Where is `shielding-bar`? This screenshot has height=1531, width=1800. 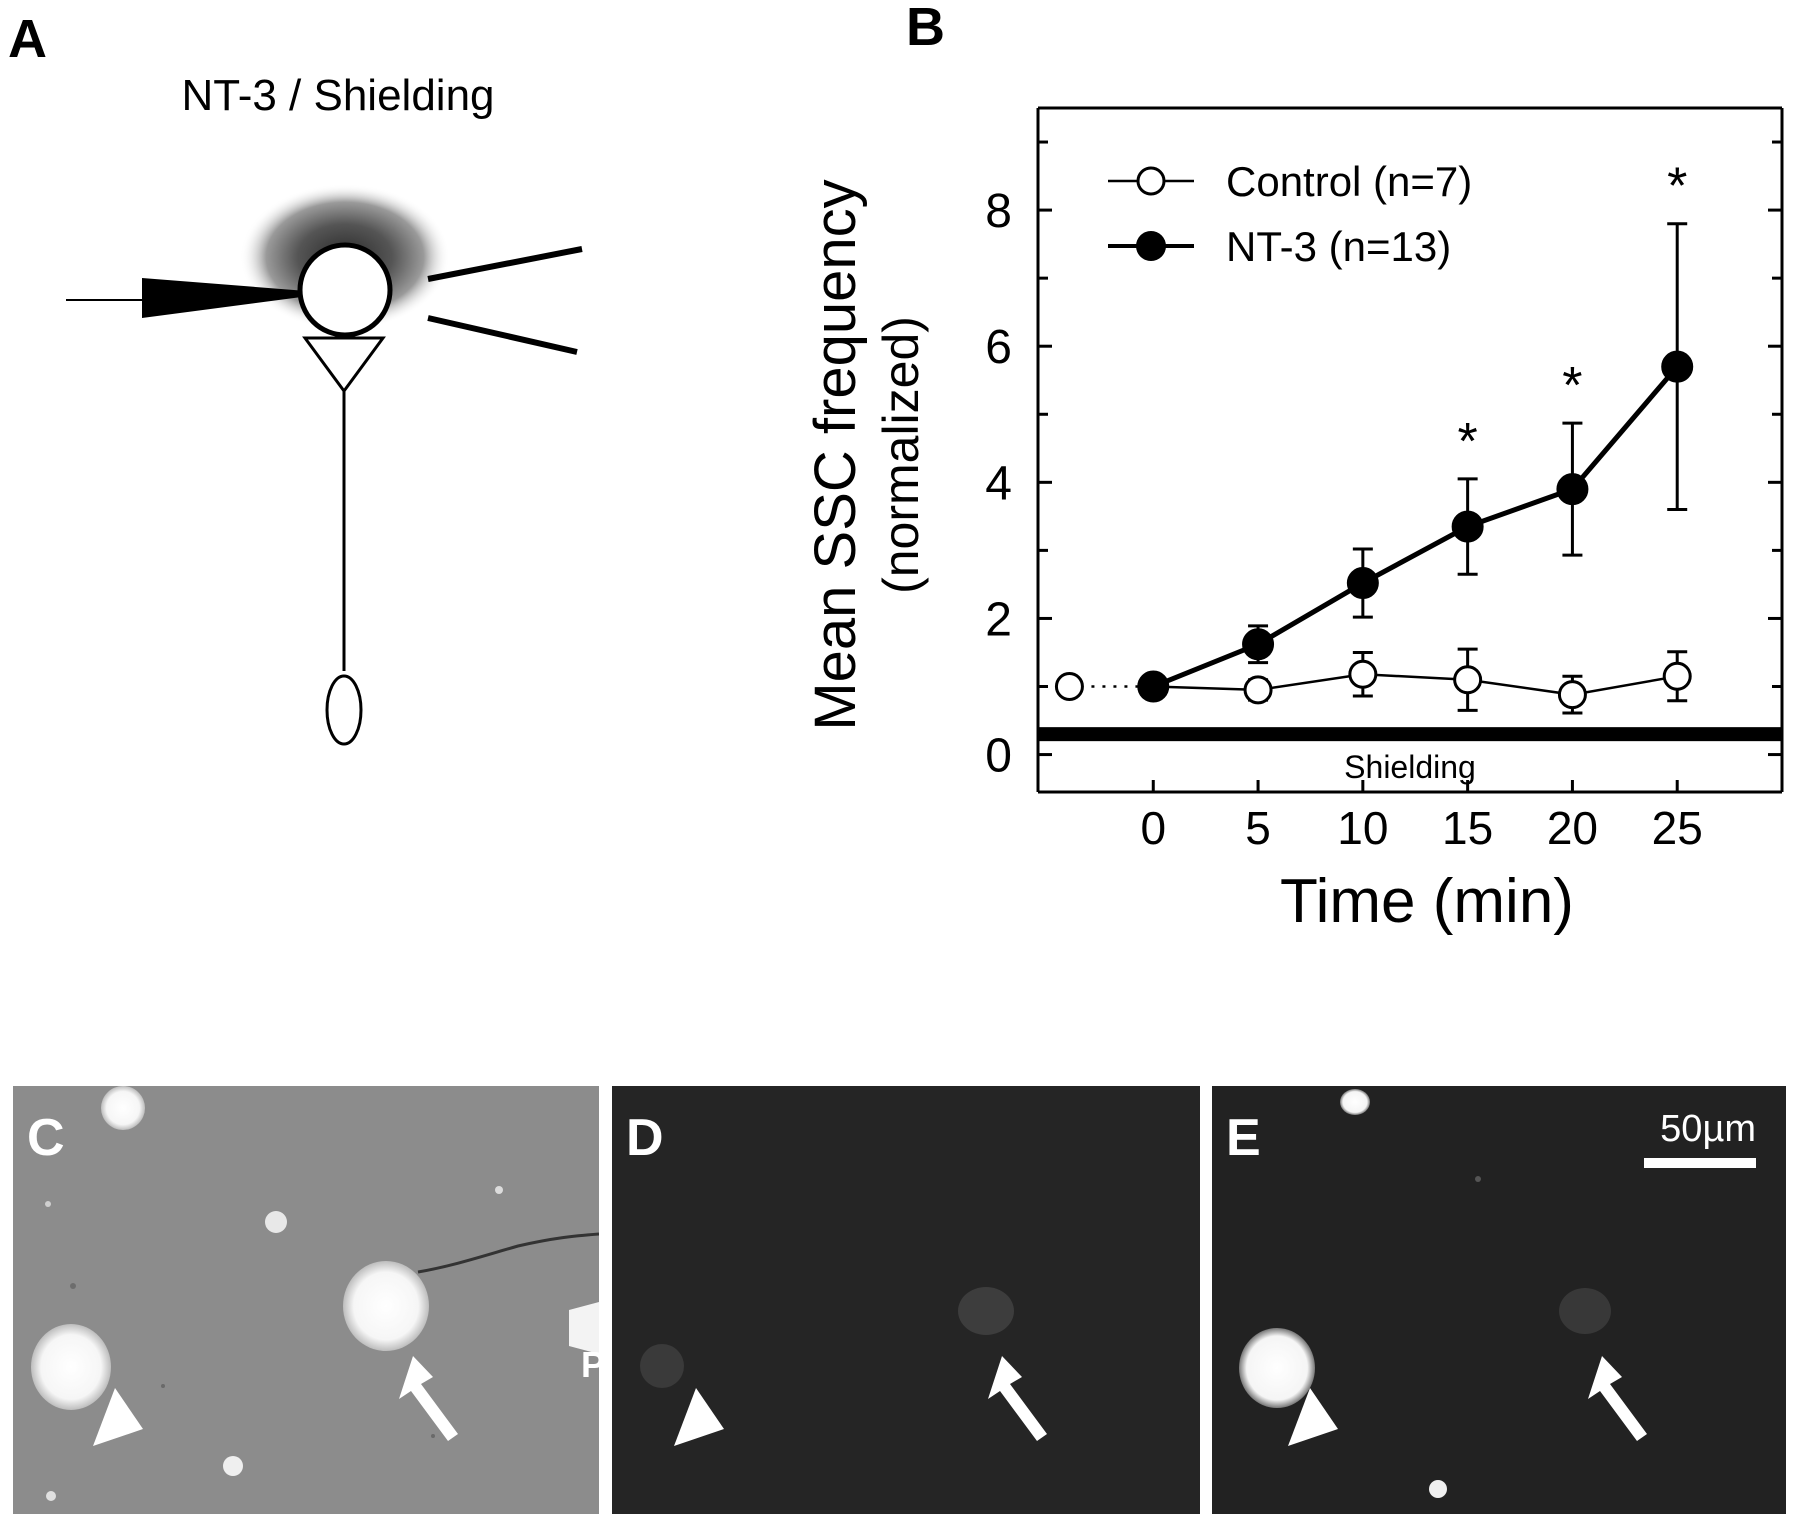
shielding-bar is located at coordinates (1410, 734).